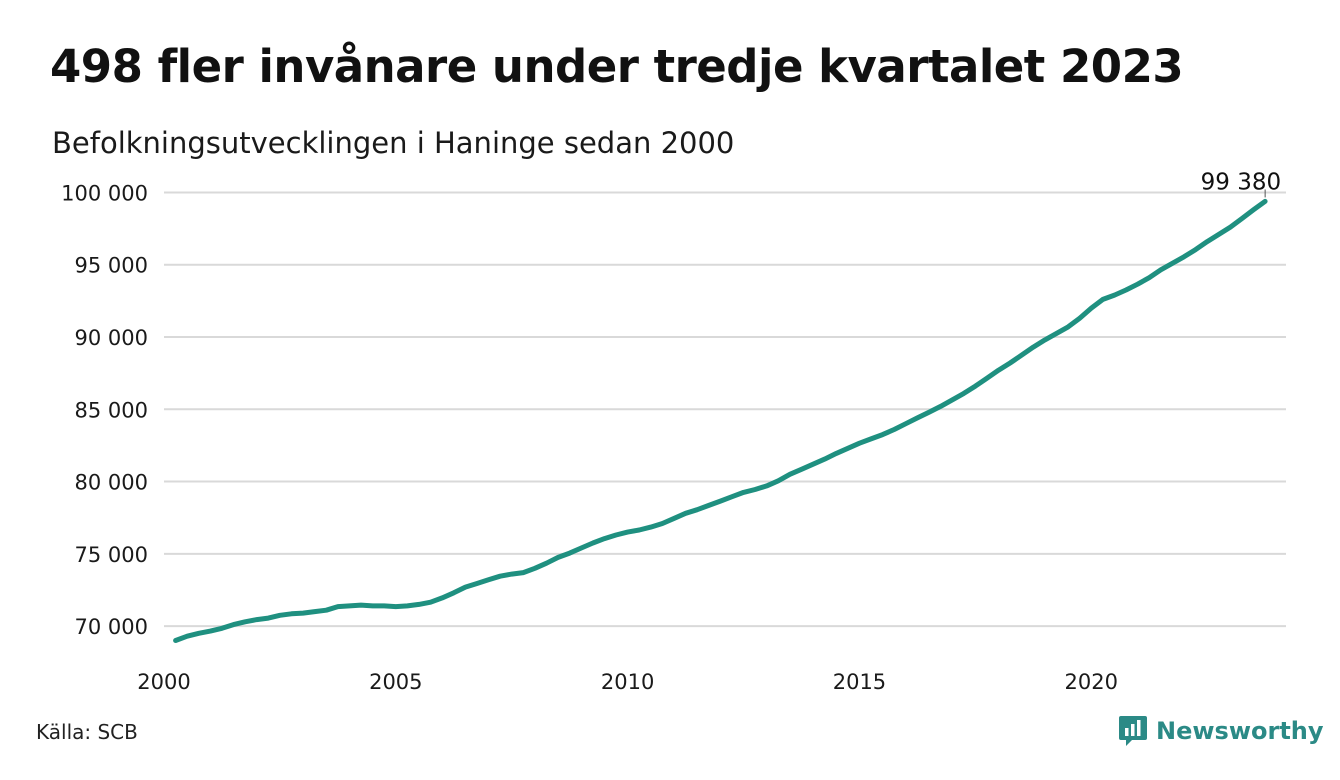 The height and width of the screenshot is (780, 1340). I want to click on y-tick-label: 70 000, so click(111, 627).